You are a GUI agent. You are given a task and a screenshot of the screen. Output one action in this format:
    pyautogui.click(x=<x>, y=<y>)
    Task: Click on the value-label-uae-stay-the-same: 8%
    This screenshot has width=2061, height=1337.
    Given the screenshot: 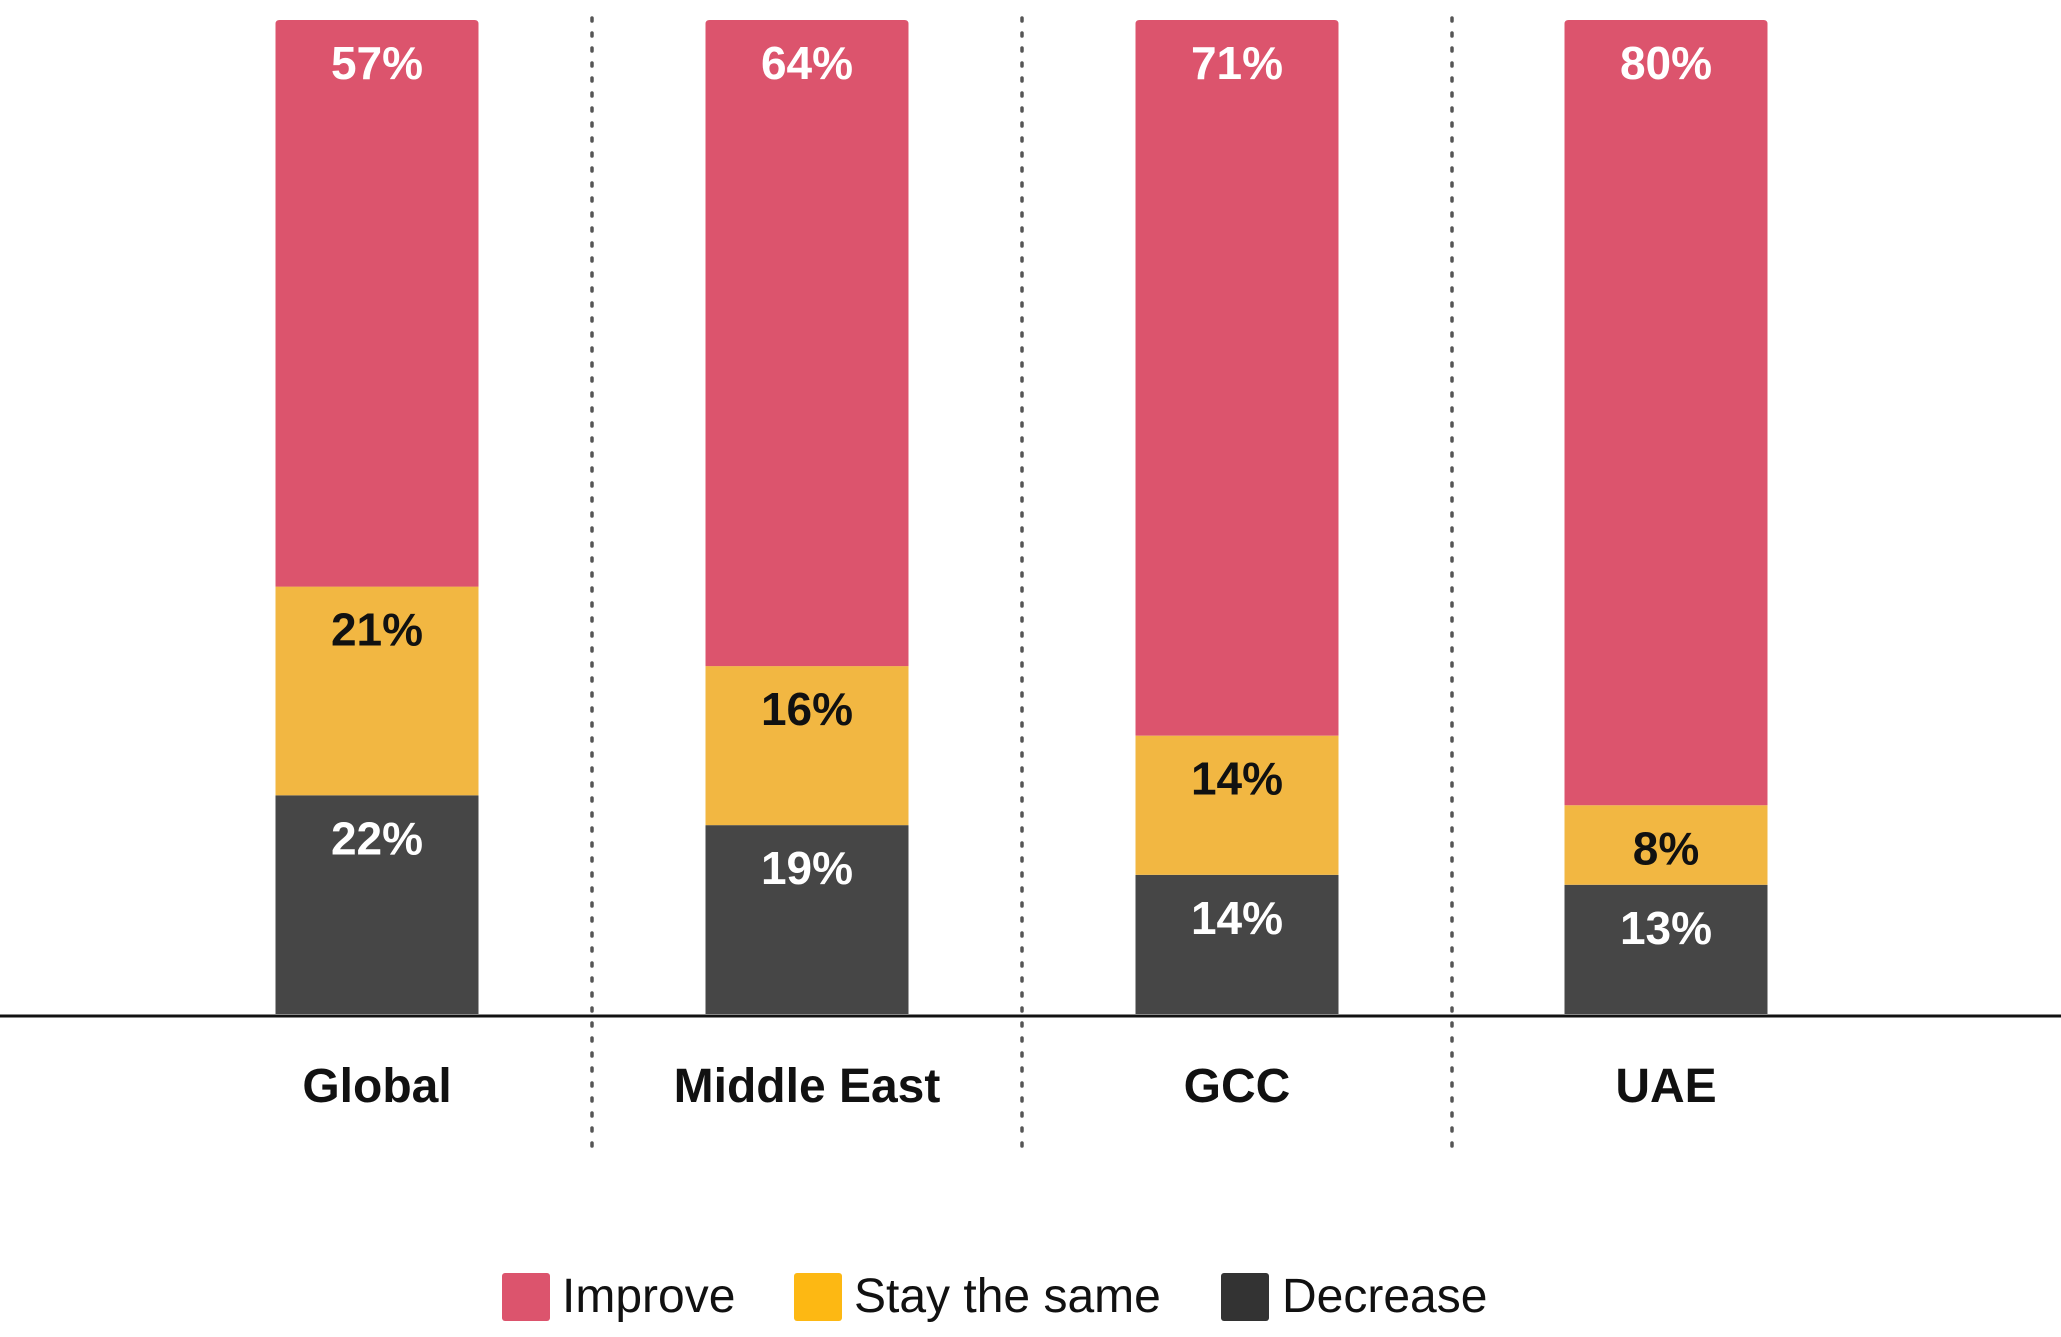 What is the action you would take?
    pyautogui.click(x=1666, y=848)
    